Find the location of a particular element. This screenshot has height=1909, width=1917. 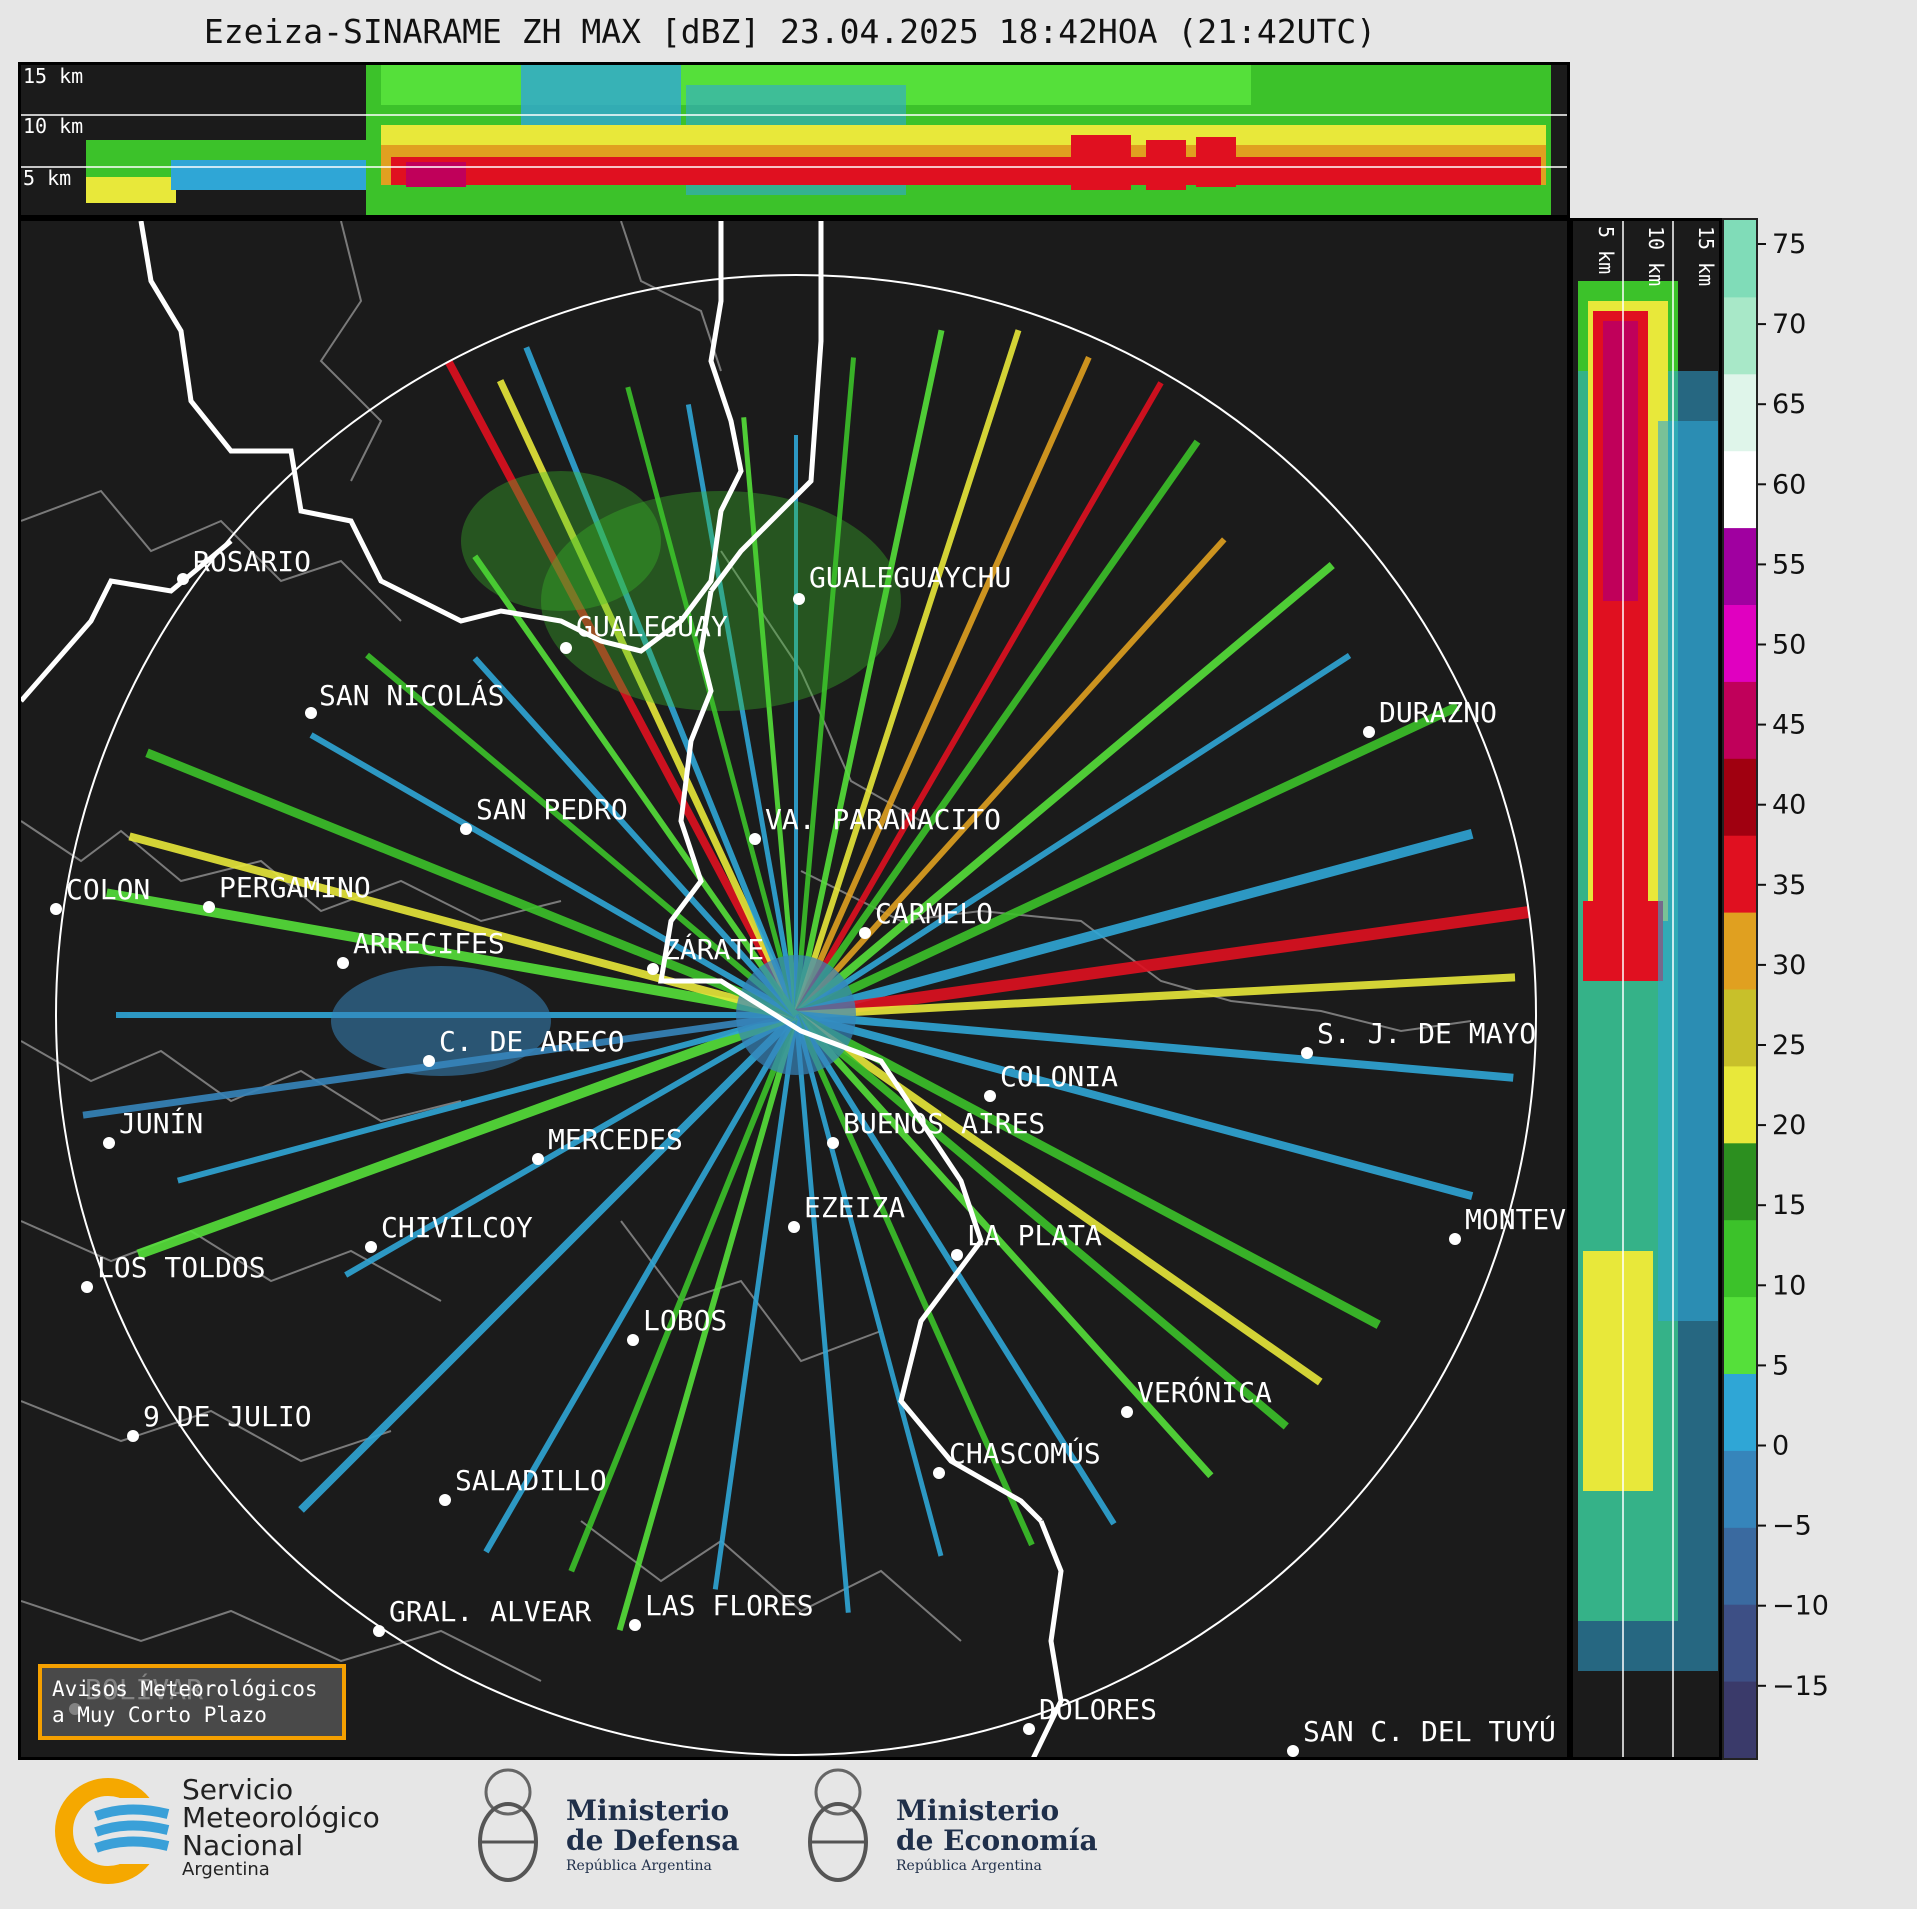

city-label: ARRECIFES is located at coordinates (429, 943).